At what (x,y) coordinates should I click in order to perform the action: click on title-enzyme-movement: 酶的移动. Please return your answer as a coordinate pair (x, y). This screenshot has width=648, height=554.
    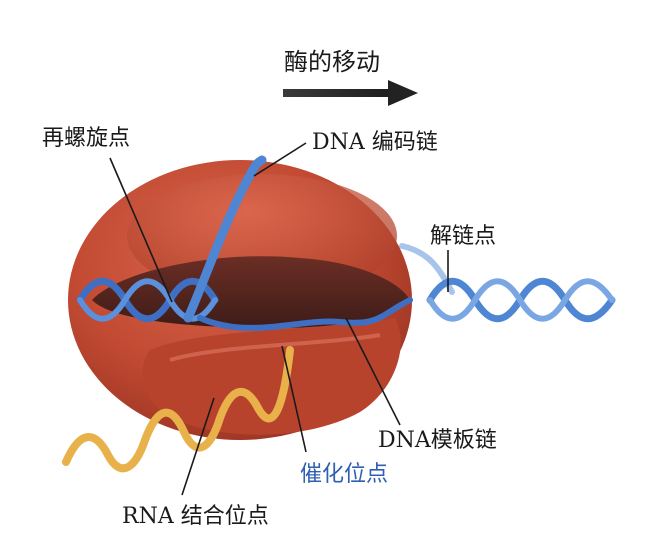
    Looking at the image, I should click on (332, 62).